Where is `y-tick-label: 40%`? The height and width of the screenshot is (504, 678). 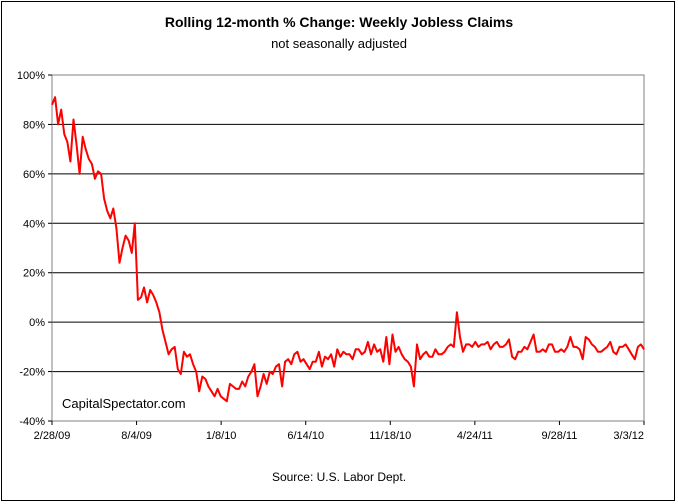
y-tick-label: 40% is located at coordinates (34, 224).